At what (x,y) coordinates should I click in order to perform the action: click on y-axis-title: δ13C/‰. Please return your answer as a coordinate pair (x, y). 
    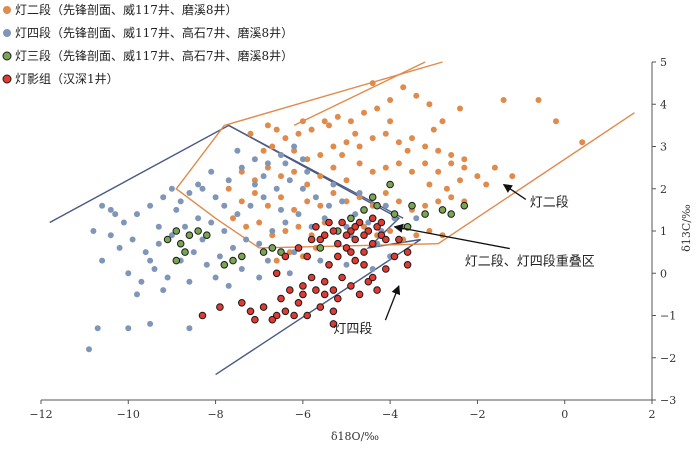
    Looking at the image, I should click on (686, 228).